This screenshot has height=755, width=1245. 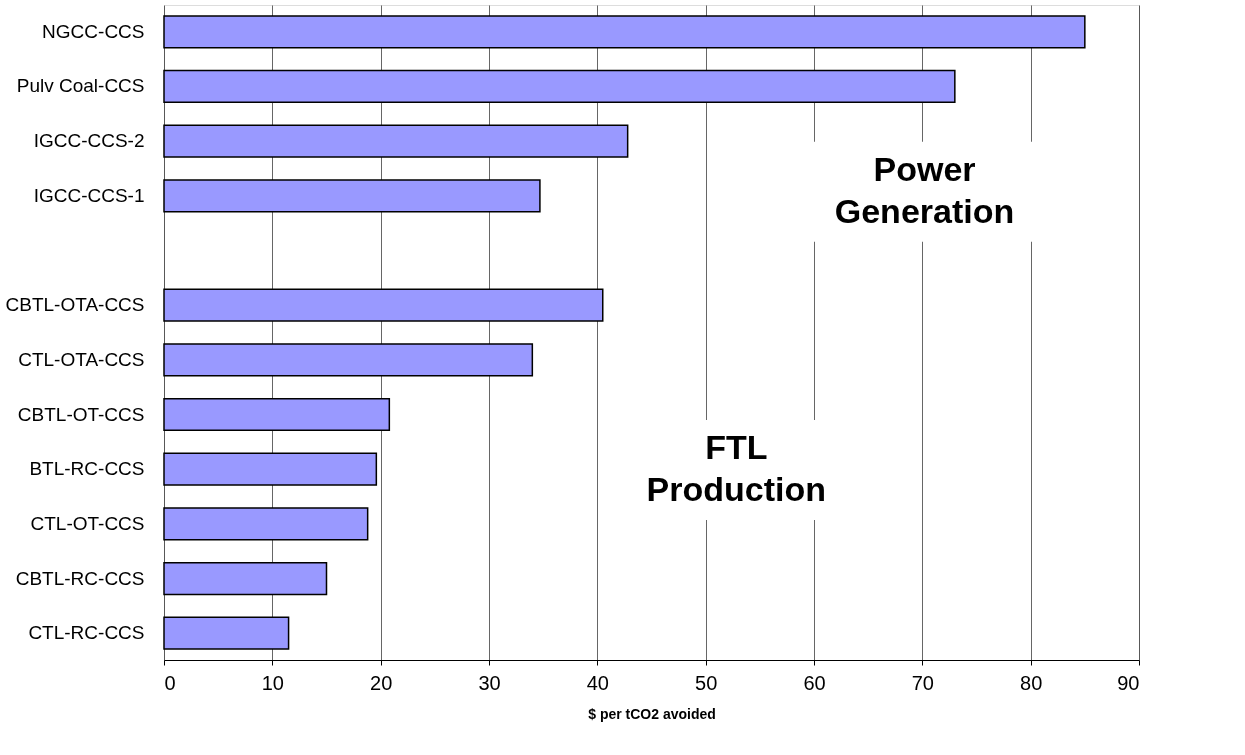 I want to click on annotation: FTL Production, so click(x=736, y=468).